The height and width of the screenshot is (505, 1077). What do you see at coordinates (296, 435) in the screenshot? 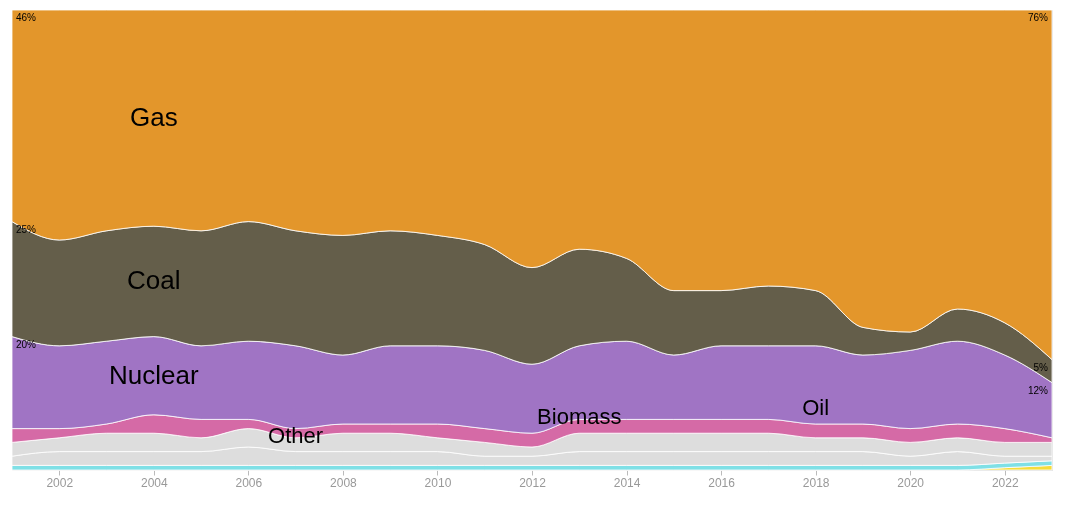
I see `series-label: Other` at bounding box center [296, 435].